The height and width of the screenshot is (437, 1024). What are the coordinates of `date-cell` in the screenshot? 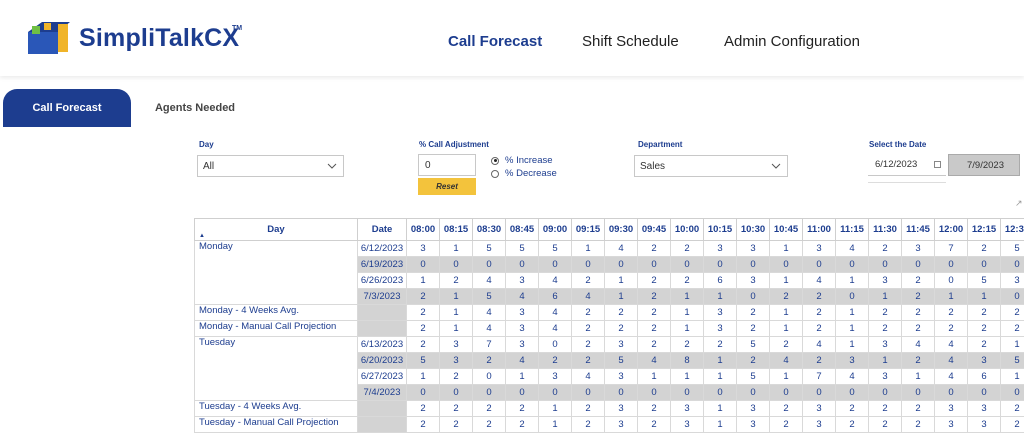 It's located at (382, 424).